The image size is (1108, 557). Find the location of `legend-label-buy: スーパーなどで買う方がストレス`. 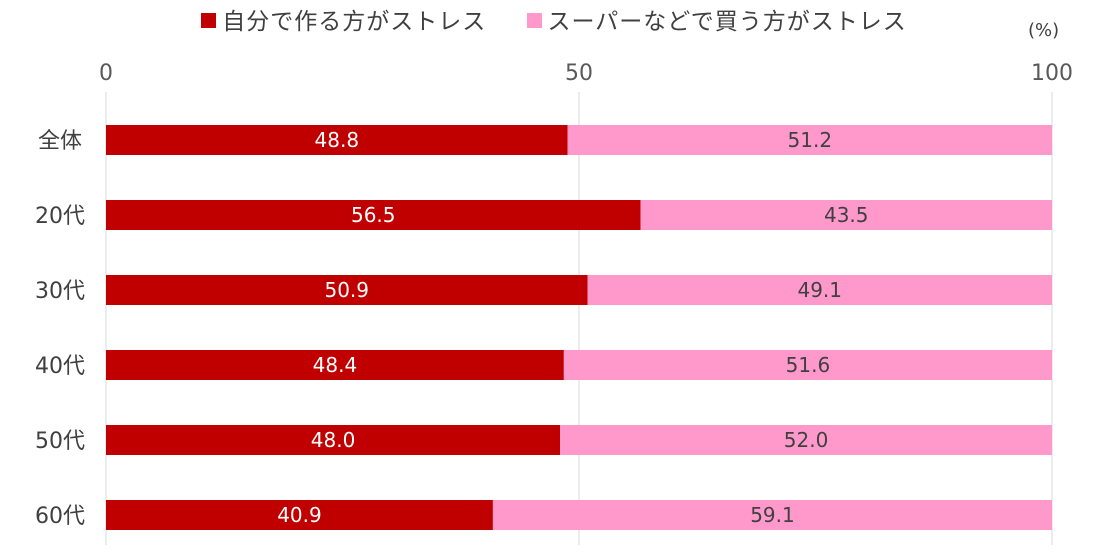

legend-label-buy: スーパーなどで買う方がストレス is located at coordinates (727, 22).